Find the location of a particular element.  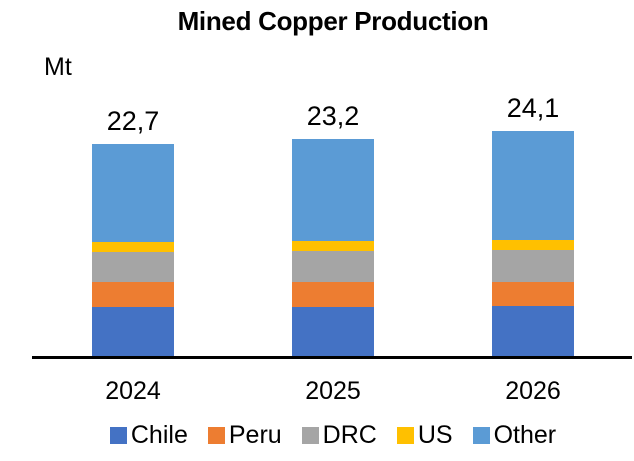

bar-segment-peru-2025 is located at coordinates (333, 295).